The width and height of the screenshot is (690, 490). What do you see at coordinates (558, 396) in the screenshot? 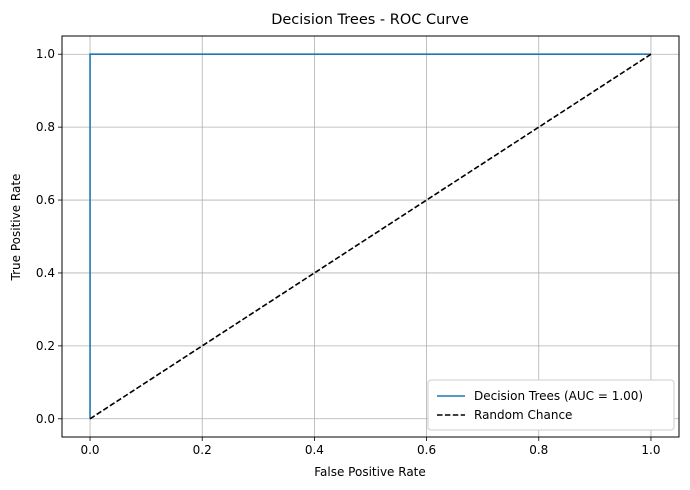
I see `legend-label-decision-trees: Decision Trees (AUC = 1.00)` at bounding box center [558, 396].